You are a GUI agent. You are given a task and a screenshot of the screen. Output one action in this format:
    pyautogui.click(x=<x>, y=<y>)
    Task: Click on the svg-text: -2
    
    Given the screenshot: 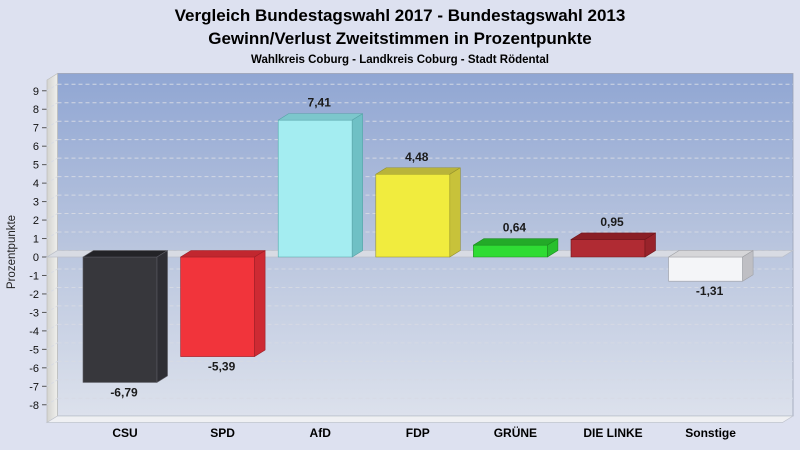 What is the action you would take?
    pyautogui.click(x=34, y=295)
    